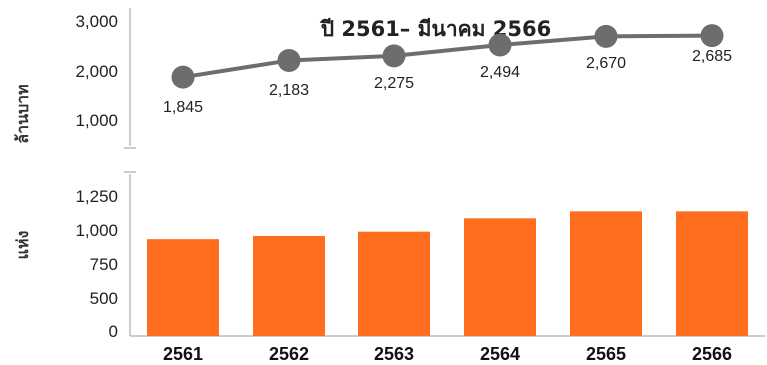 The image size is (767, 365). What do you see at coordinates (289, 90) in the screenshot?
I see `data-label: 2,183` at bounding box center [289, 90].